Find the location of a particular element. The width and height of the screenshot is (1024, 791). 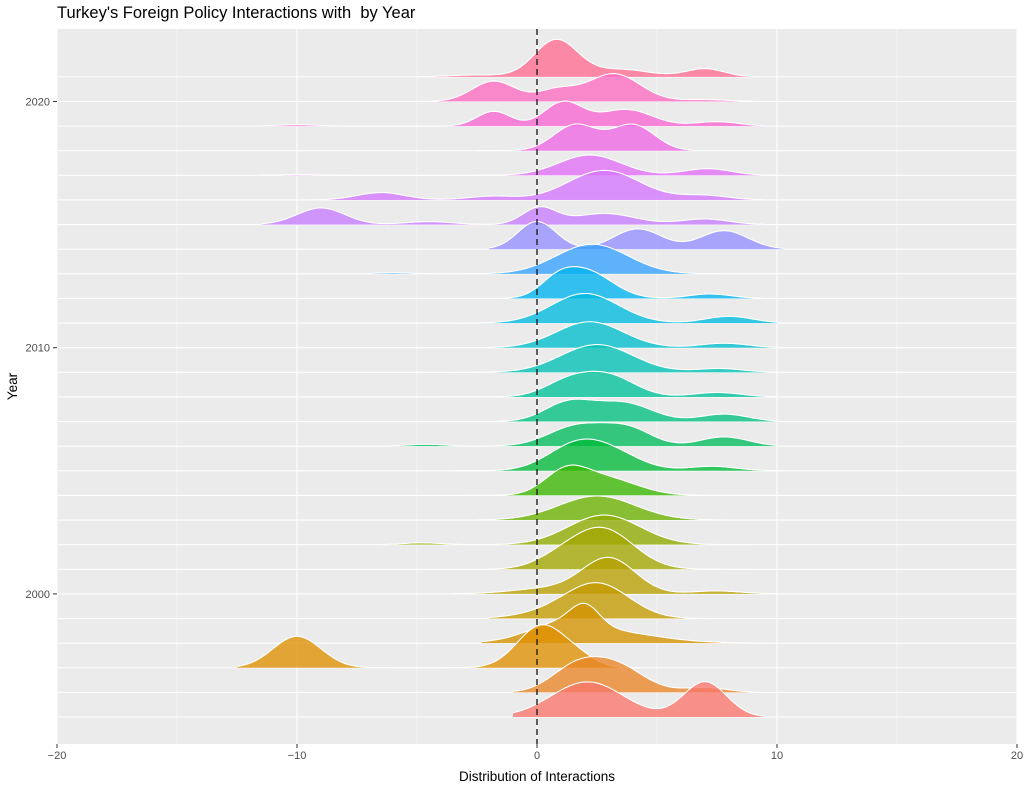

ridge-2001 is located at coordinates (621, 548).